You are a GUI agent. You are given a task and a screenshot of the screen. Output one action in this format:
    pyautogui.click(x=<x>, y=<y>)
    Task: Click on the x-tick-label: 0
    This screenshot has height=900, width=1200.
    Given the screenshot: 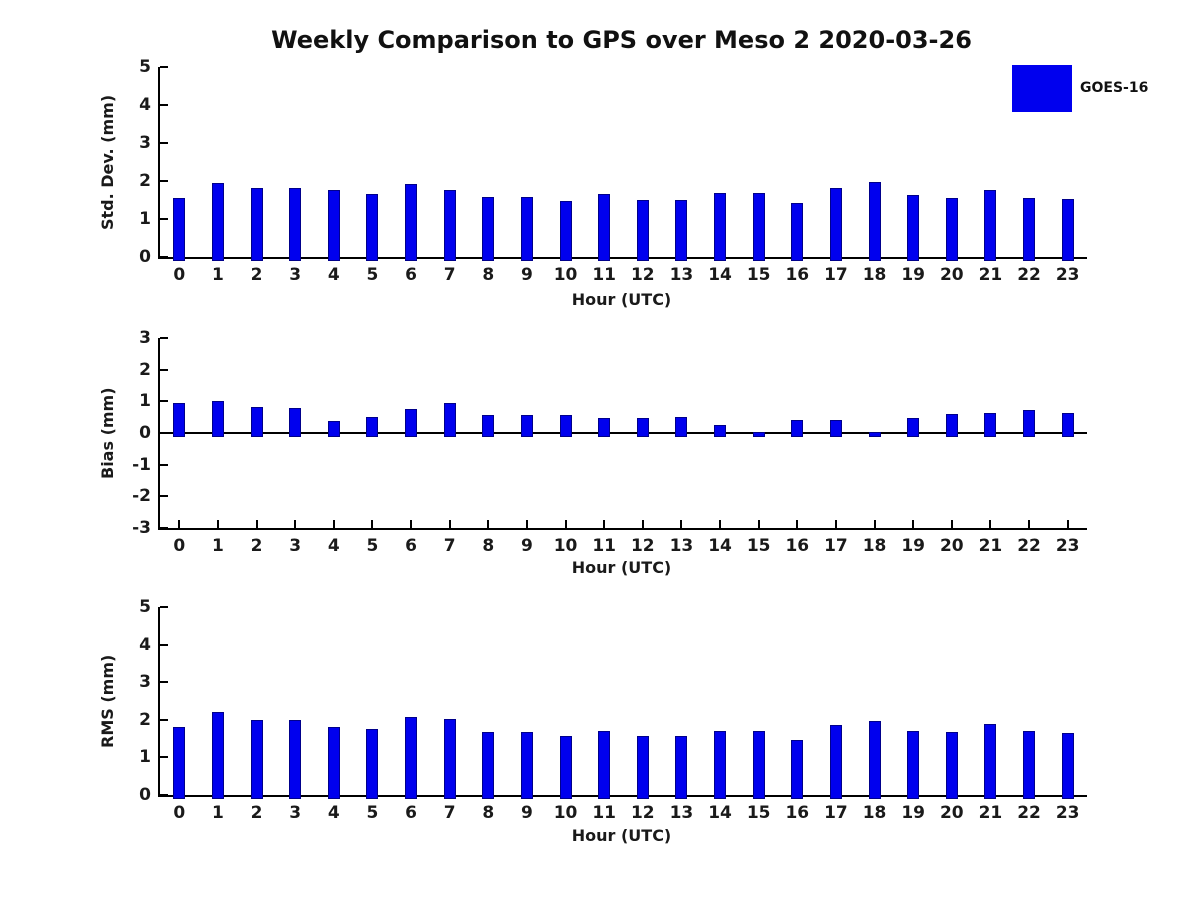 What is the action you would take?
    pyautogui.click(x=179, y=546)
    